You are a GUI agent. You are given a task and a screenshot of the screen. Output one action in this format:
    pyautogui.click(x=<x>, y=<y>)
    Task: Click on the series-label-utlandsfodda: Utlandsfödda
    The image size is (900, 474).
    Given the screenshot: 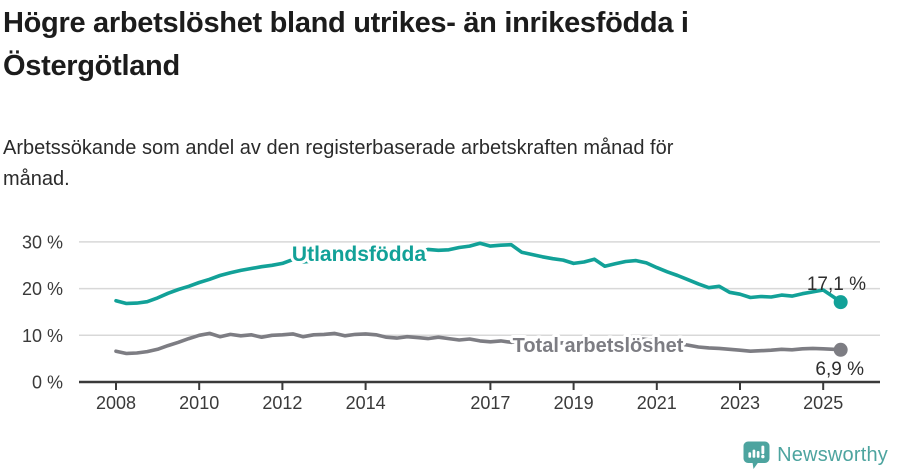 What is the action you would take?
    pyautogui.click(x=359, y=254)
    